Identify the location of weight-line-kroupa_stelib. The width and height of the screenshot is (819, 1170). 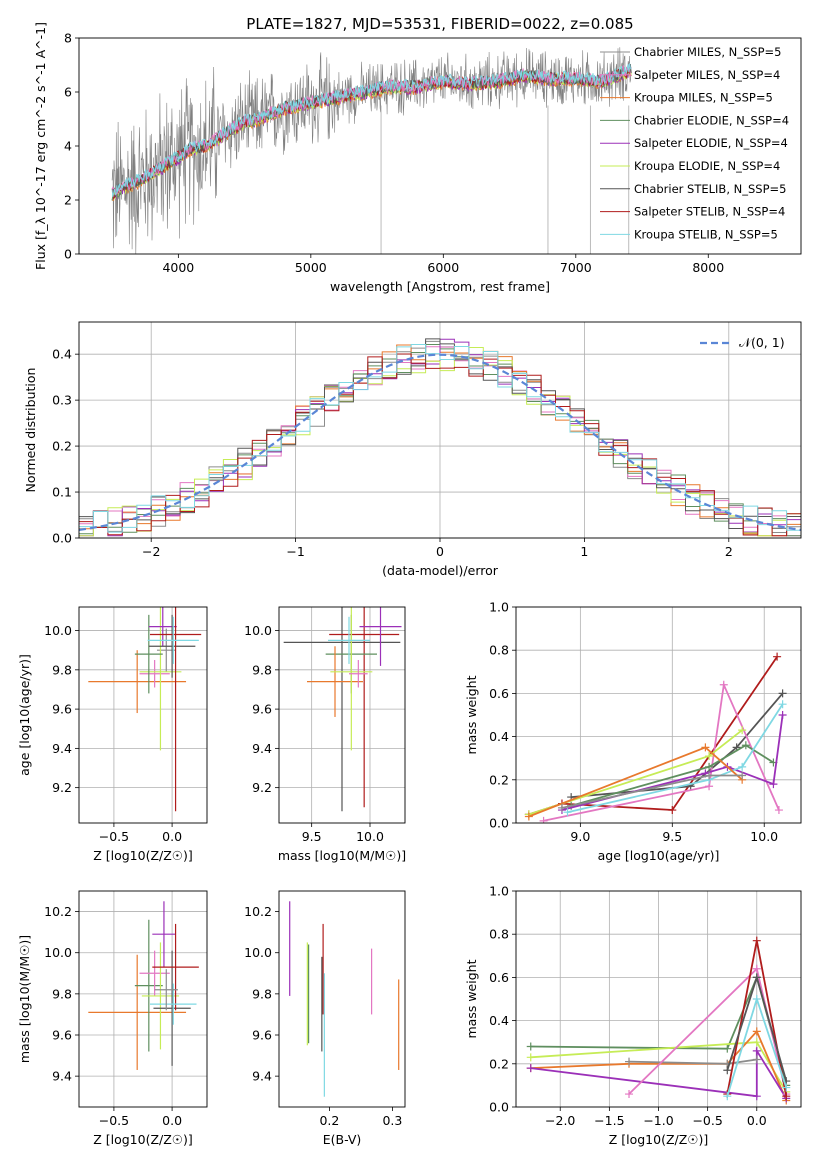
(675, 758).